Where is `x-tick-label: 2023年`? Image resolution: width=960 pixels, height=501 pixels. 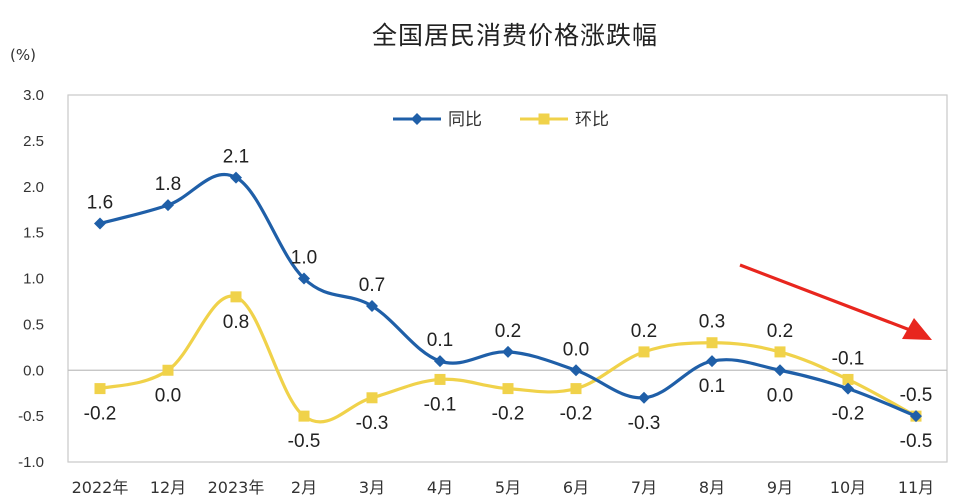
x-tick-label: 2023年 is located at coordinates (236, 487).